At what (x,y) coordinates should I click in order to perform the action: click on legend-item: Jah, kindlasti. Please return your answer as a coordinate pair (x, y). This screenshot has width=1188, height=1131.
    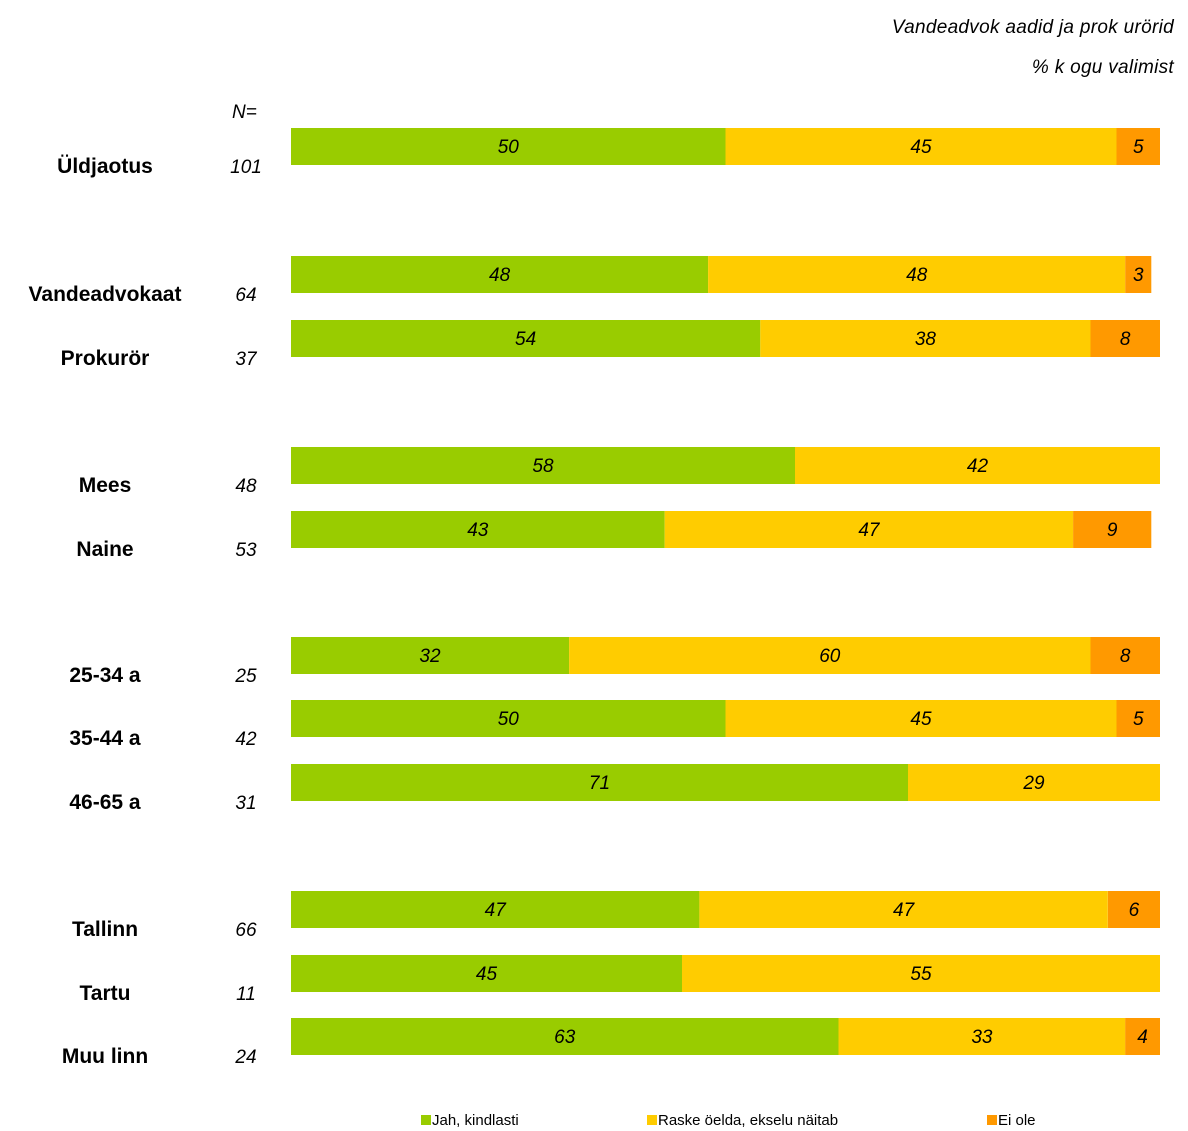
    Looking at the image, I should click on (470, 1120).